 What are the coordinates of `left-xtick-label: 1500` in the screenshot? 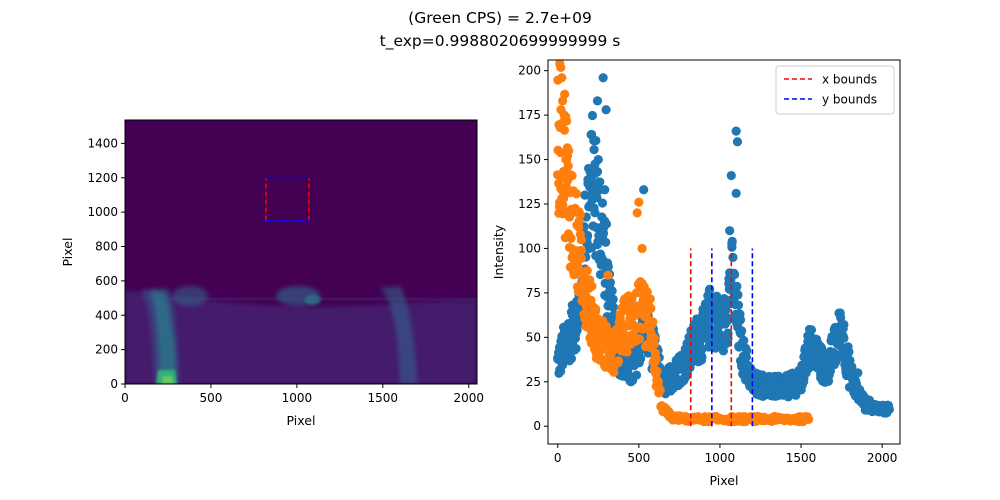 It's located at (383, 398).